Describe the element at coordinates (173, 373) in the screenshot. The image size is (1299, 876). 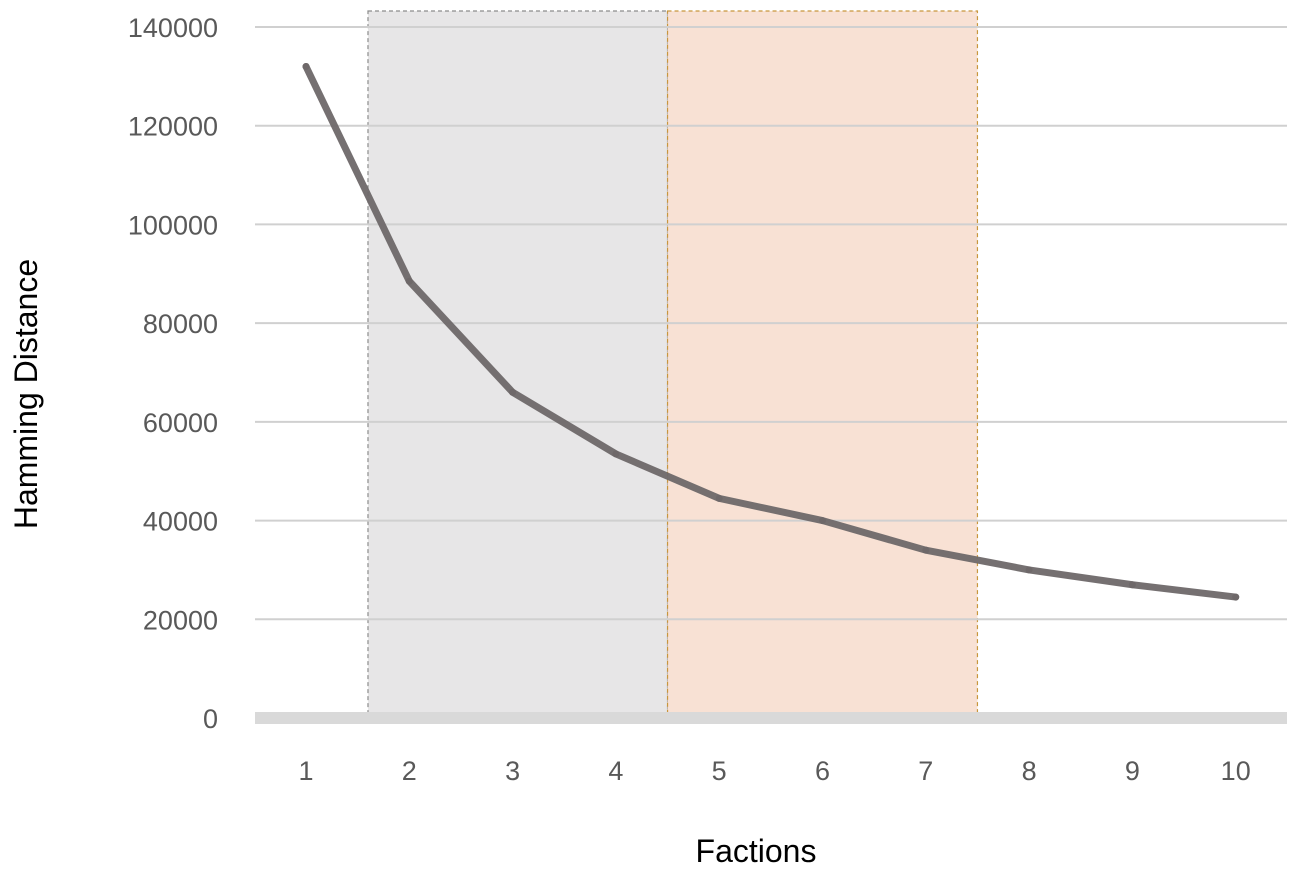
I see `y-tick-labels: 0 20000 40000 60000 80000 100000 120000 140000` at that location.